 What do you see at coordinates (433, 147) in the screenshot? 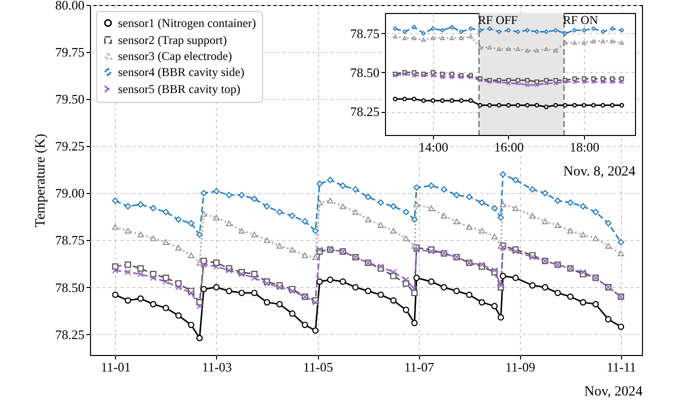
I see `x-tick-label: 14:00` at bounding box center [433, 147].